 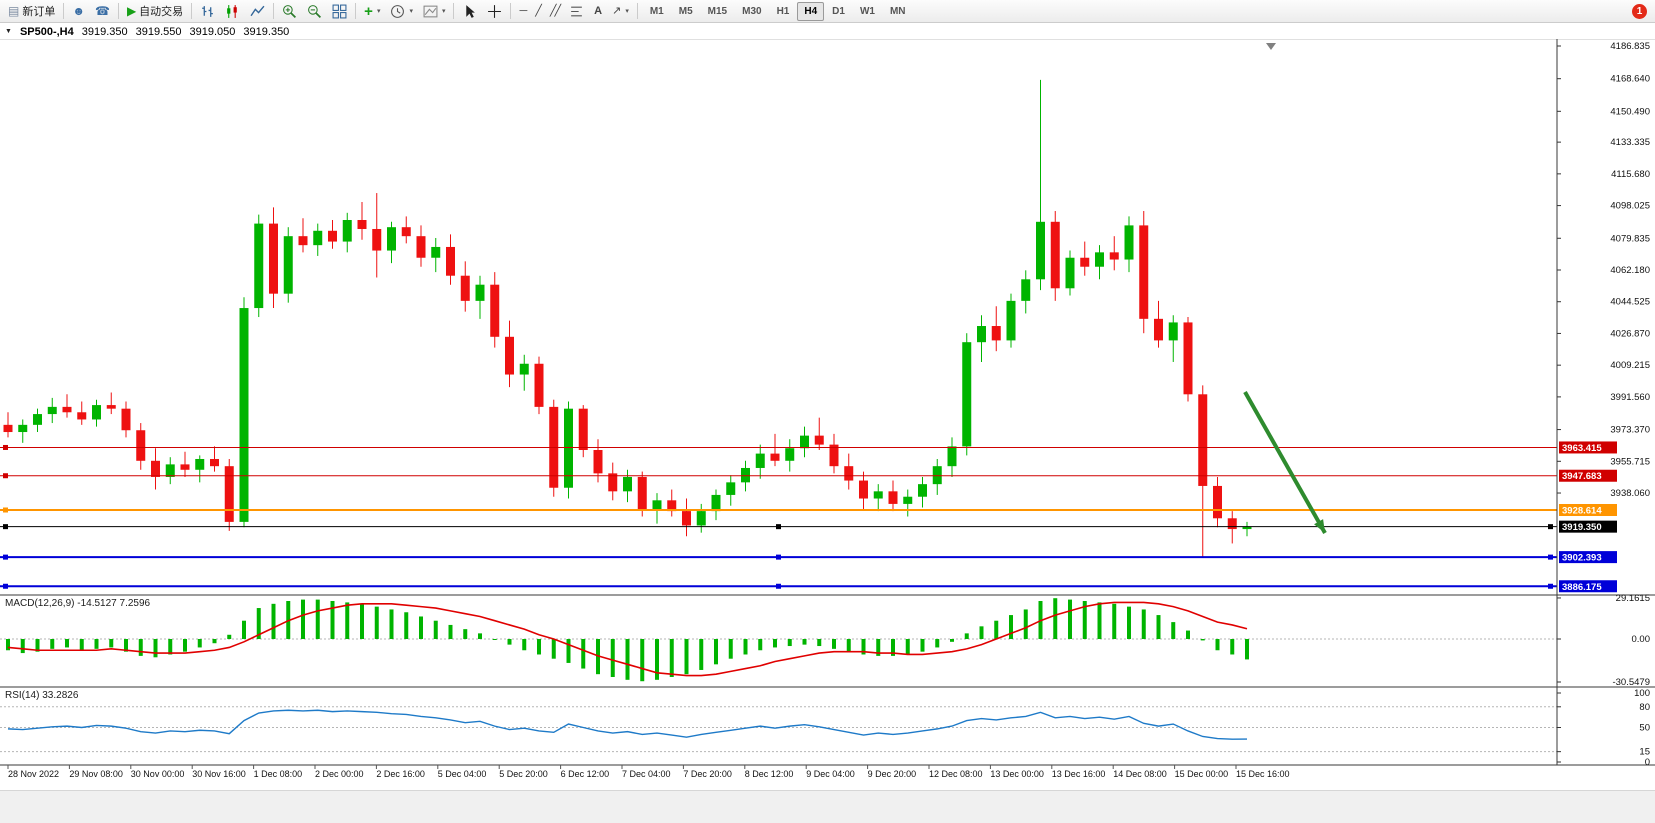 What do you see at coordinates (212, 31) in the screenshot?
I see `ohlc-low: 3919.050` at bounding box center [212, 31].